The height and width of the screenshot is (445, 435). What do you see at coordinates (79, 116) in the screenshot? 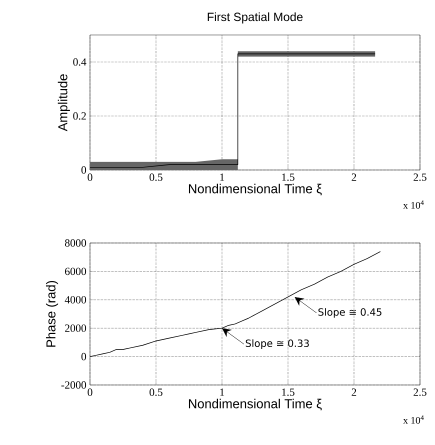
I see `y-tick-label: 0.2` at bounding box center [79, 116].